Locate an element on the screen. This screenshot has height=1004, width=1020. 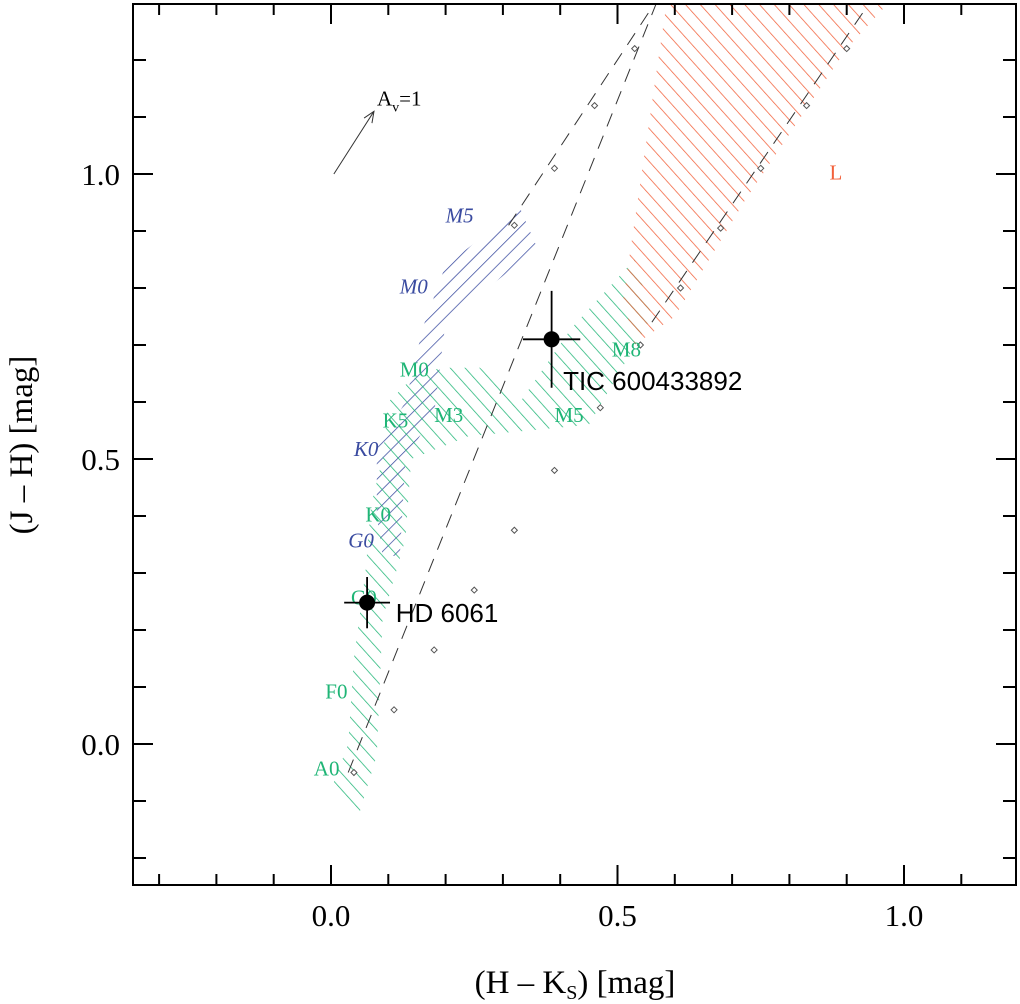
object-hd-6061: HD 6061 is located at coordinates (421, 602).